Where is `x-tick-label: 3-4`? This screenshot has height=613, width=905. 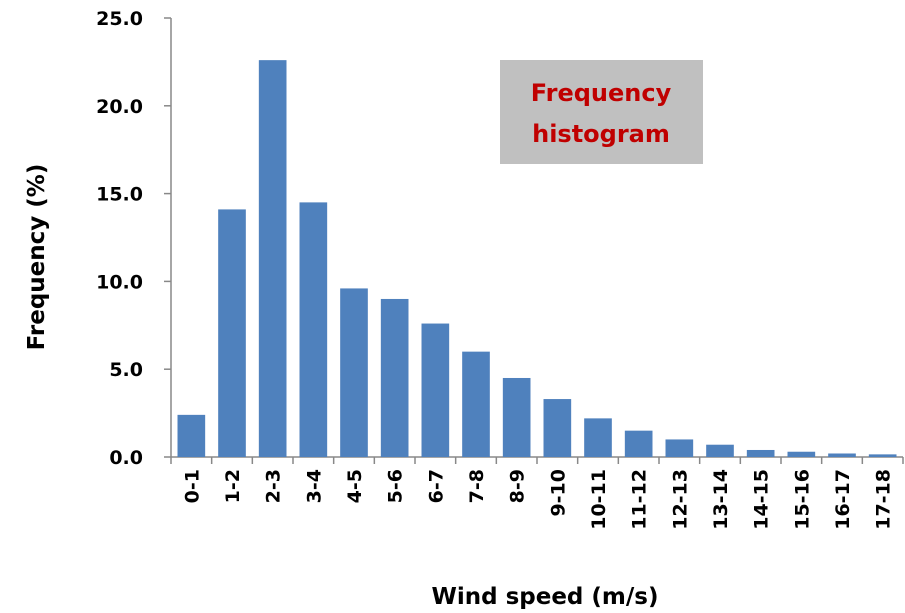
x-tick-label: 3-4 is located at coordinates (314, 486).